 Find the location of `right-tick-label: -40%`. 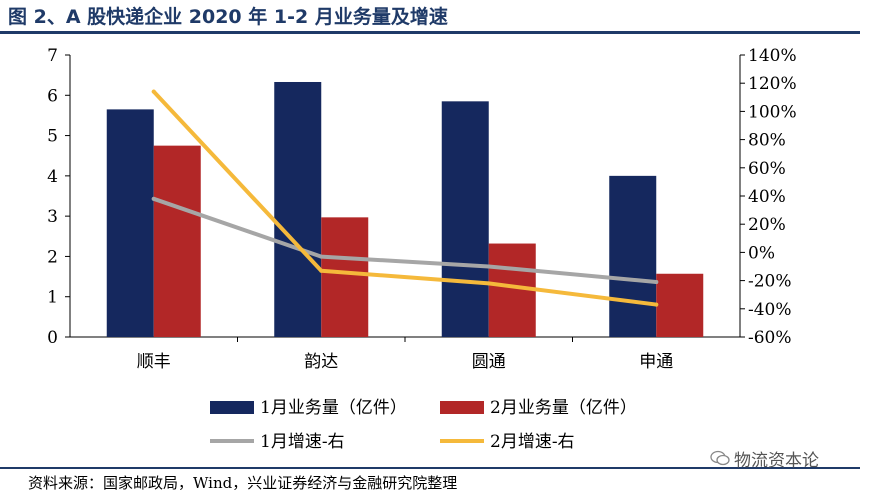

right-tick-label: -40% is located at coordinates (770, 310).